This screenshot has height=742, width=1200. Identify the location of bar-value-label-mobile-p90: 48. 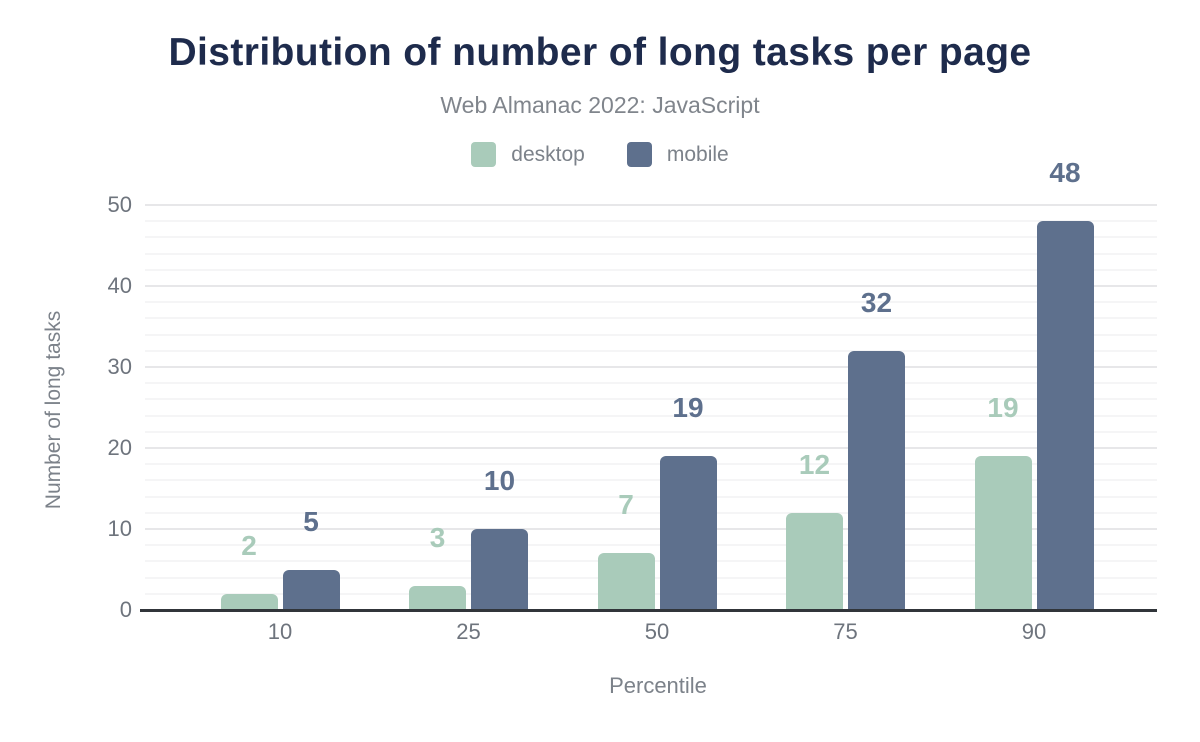
(1065, 173).